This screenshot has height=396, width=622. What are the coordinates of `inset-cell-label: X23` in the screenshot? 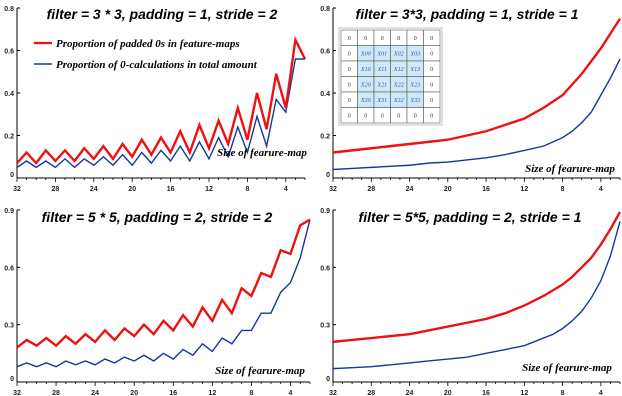 It's located at (414, 85).